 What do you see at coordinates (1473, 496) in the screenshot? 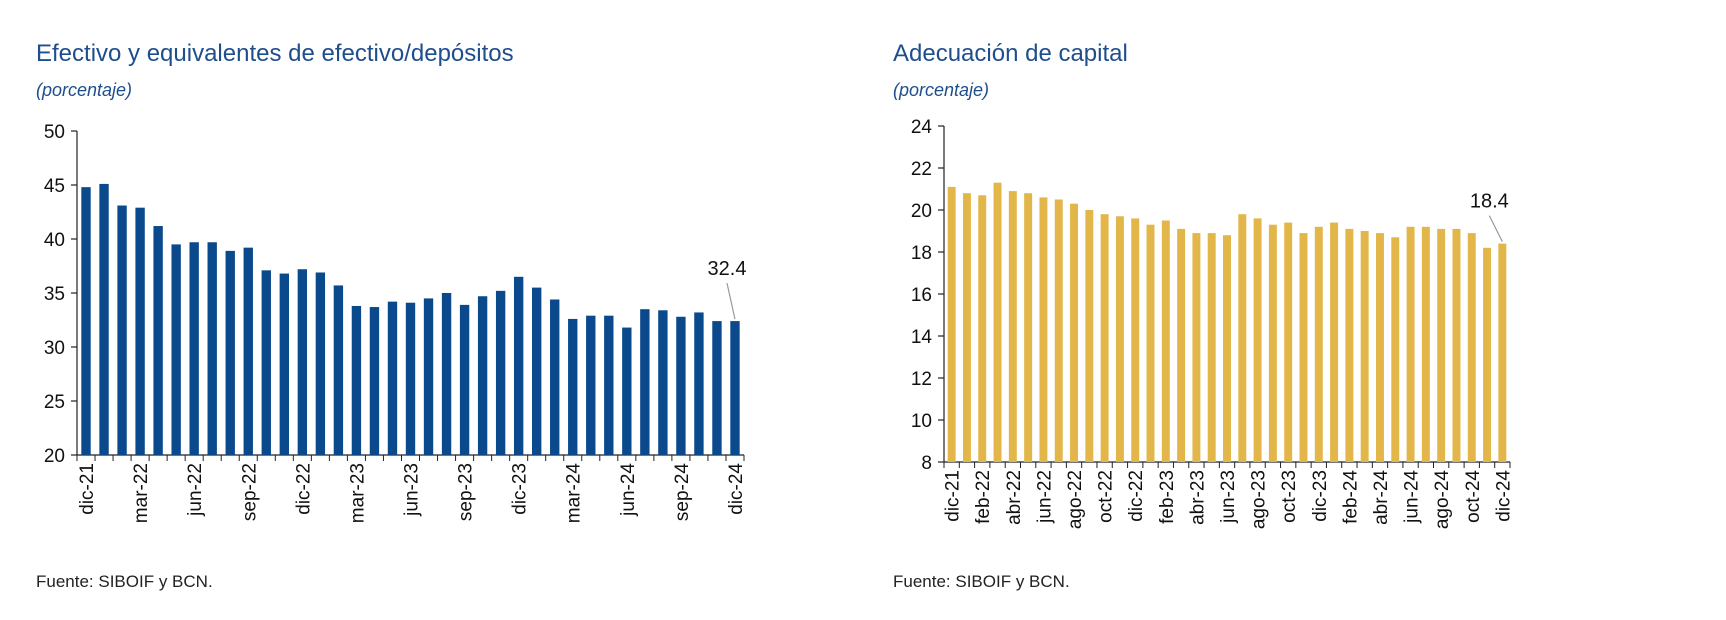
I see `x-tick-label: oct-24` at bounding box center [1473, 496].